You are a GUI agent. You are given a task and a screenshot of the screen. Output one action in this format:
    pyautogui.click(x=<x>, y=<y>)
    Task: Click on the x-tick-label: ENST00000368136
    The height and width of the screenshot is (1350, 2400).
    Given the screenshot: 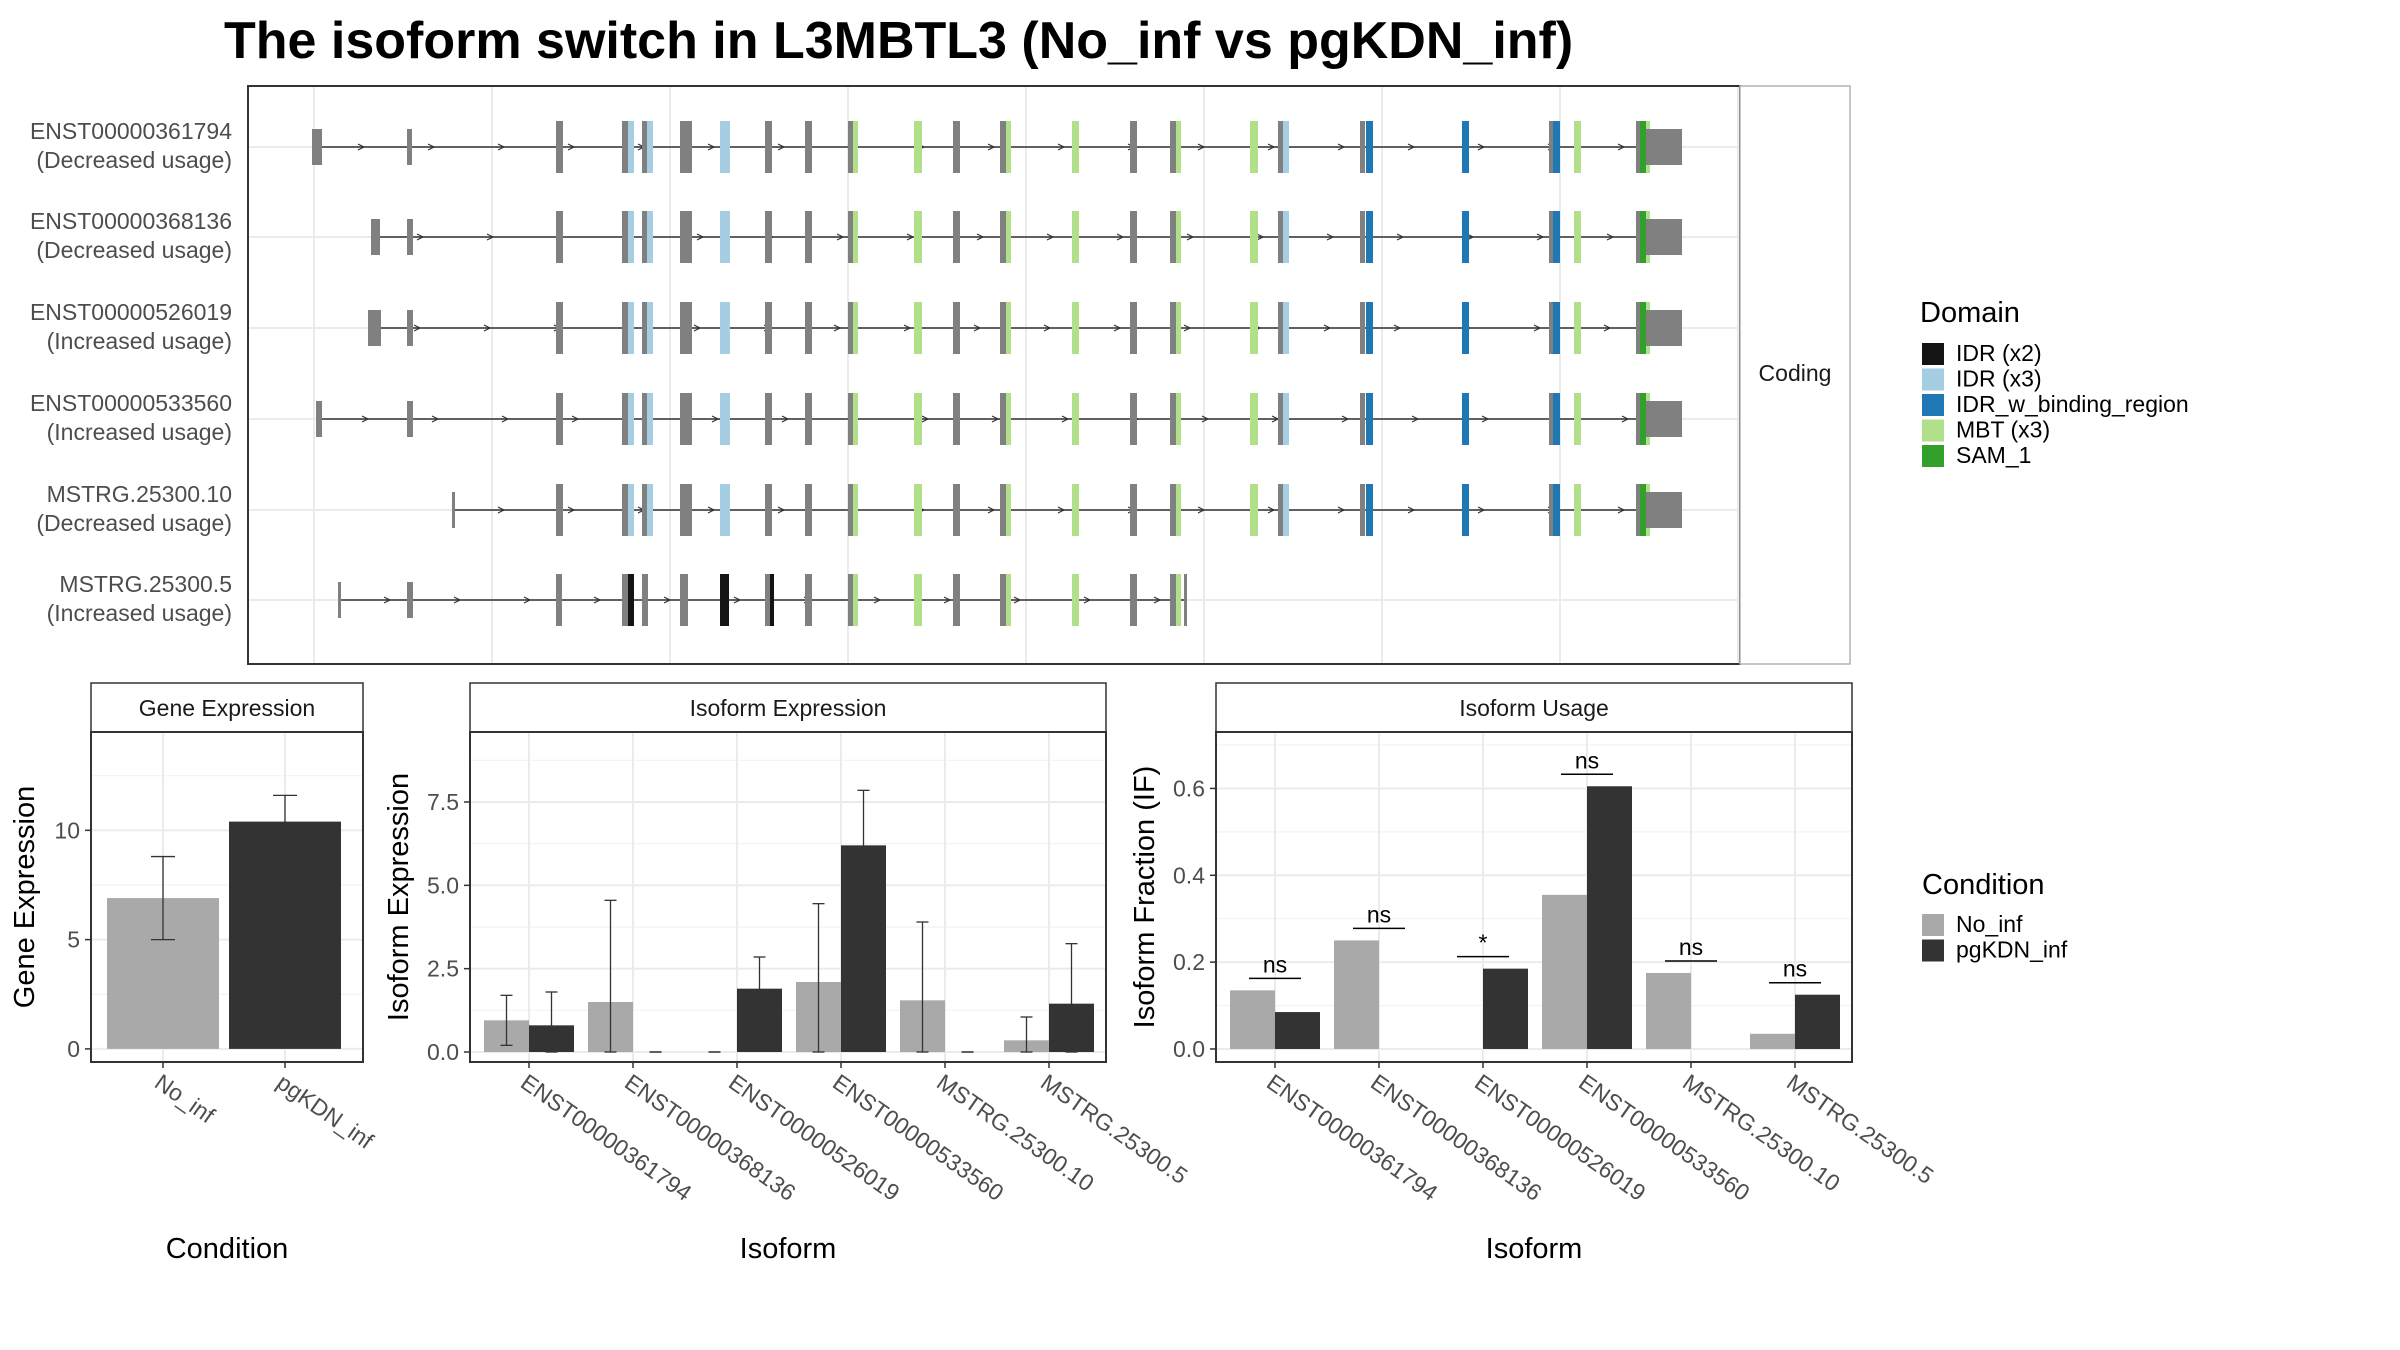 What is the action you would take?
    pyautogui.click(x=1456, y=1137)
    